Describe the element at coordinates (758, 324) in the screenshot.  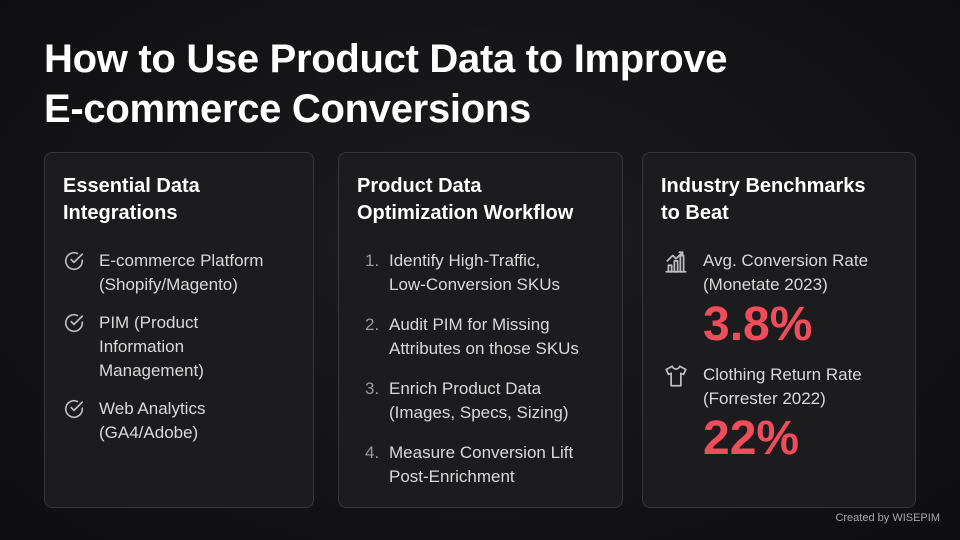
I see `benchmark-value: 3.8%` at that location.